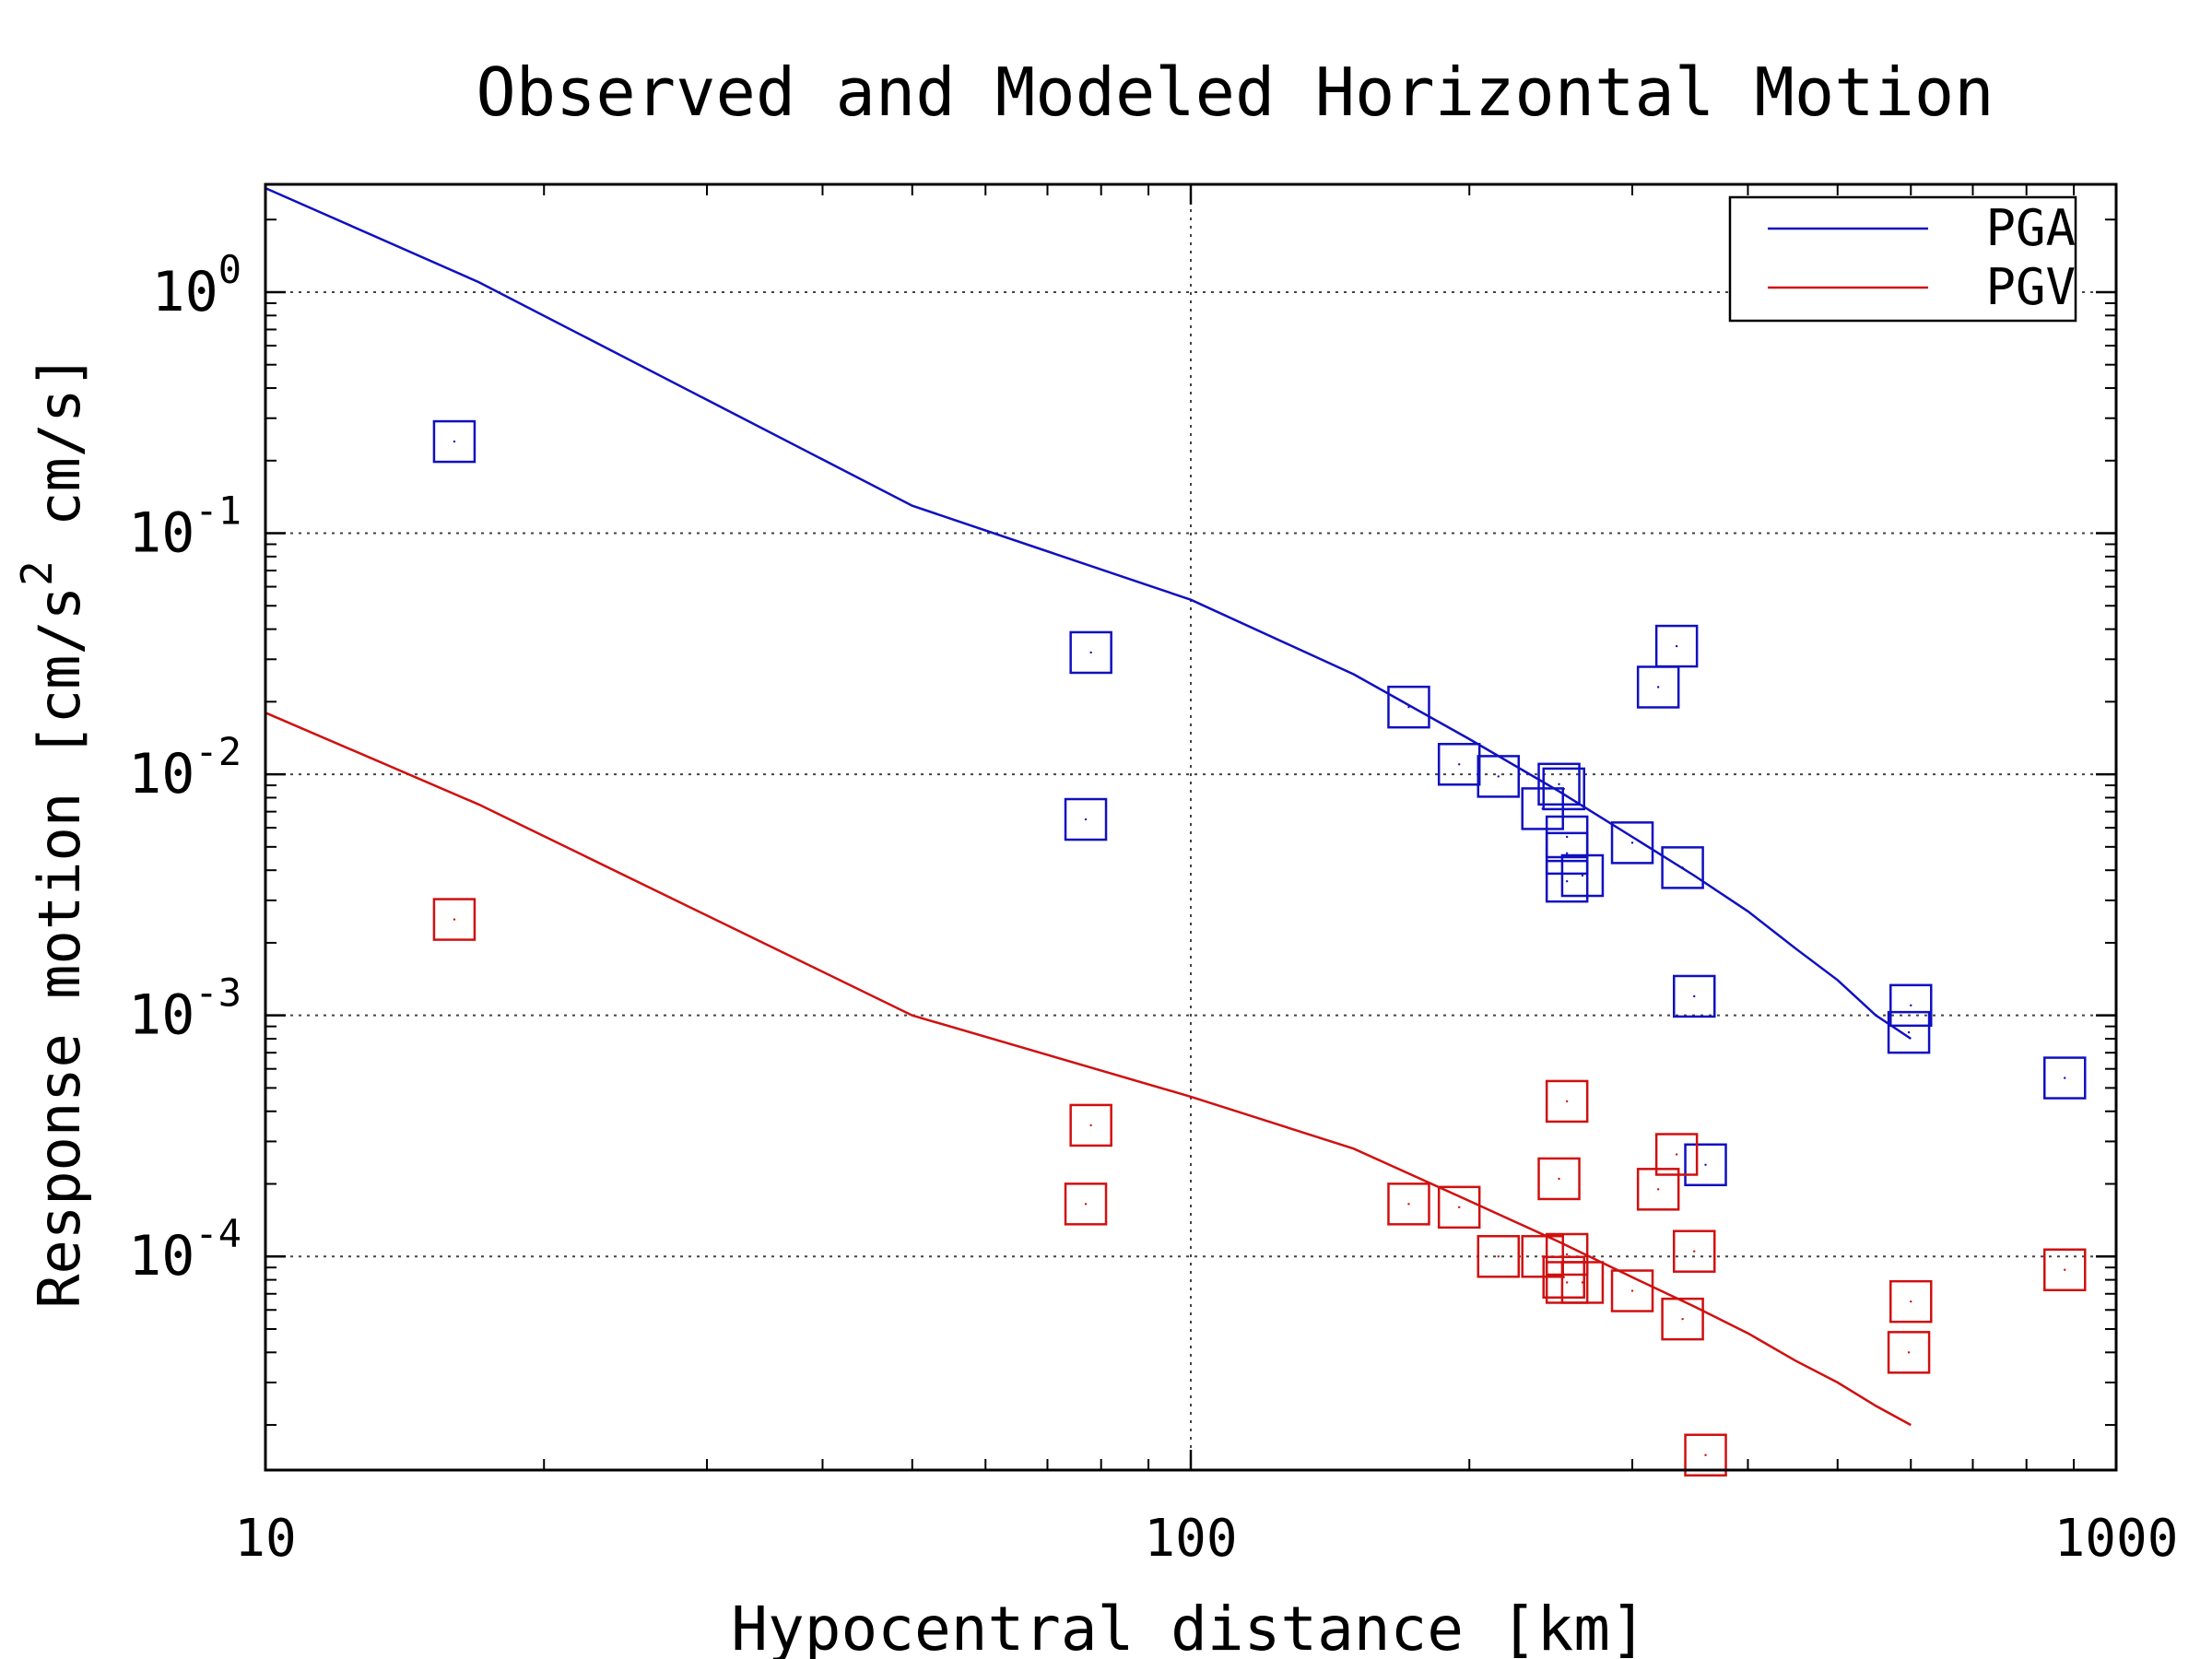 This screenshot has width=2212, height=1659. I want to click on x-tick-label: 1000, so click(2116, 1539).